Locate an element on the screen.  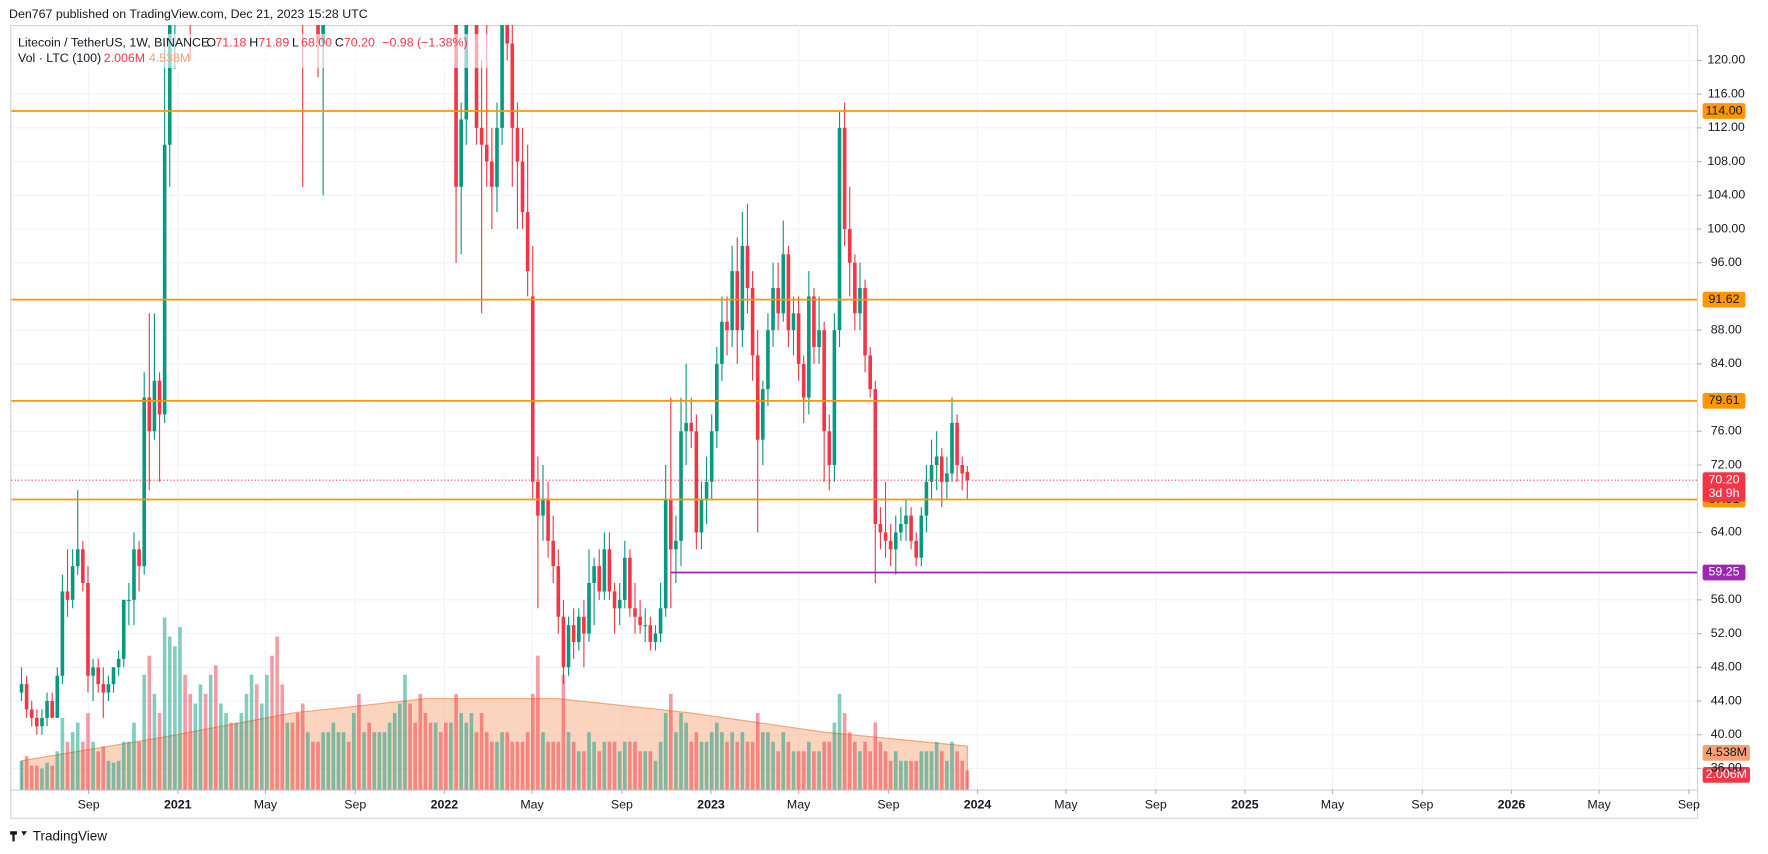
x-tick-label: 2025 is located at coordinates (1245, 805).